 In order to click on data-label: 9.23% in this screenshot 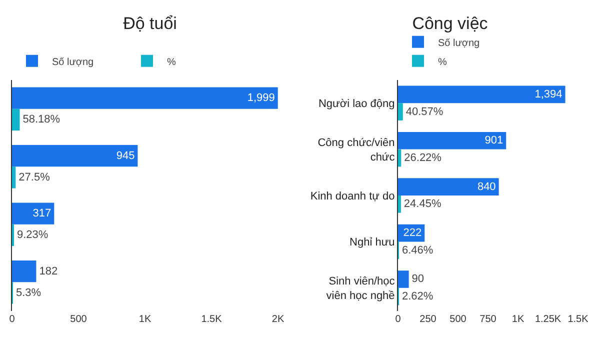, I will do `click(32, 235)`.